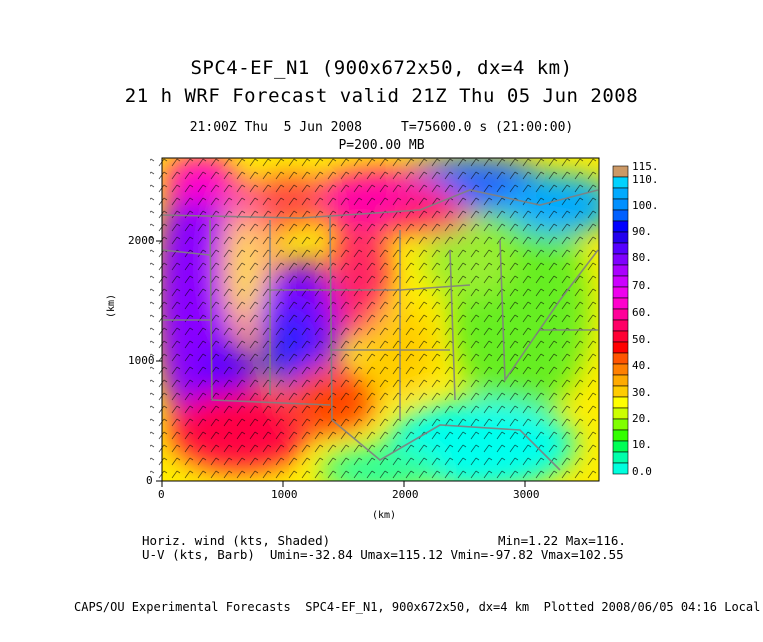  I want to click on y-axis-label: (km), so click(111, 305).